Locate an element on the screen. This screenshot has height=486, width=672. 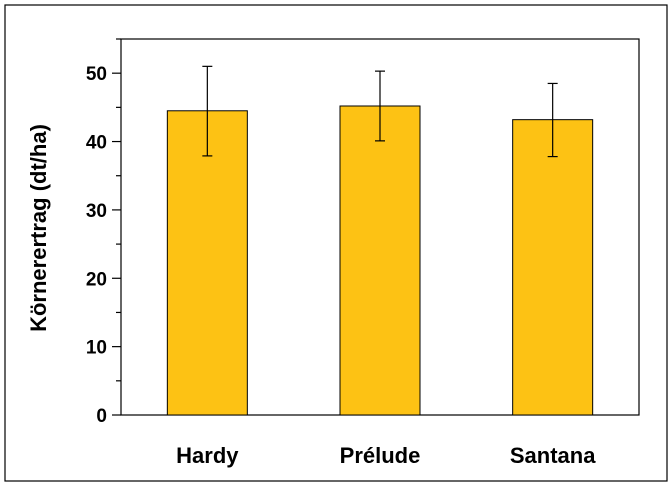
y-tick-label: 20 is located at coordinates (96, 279).